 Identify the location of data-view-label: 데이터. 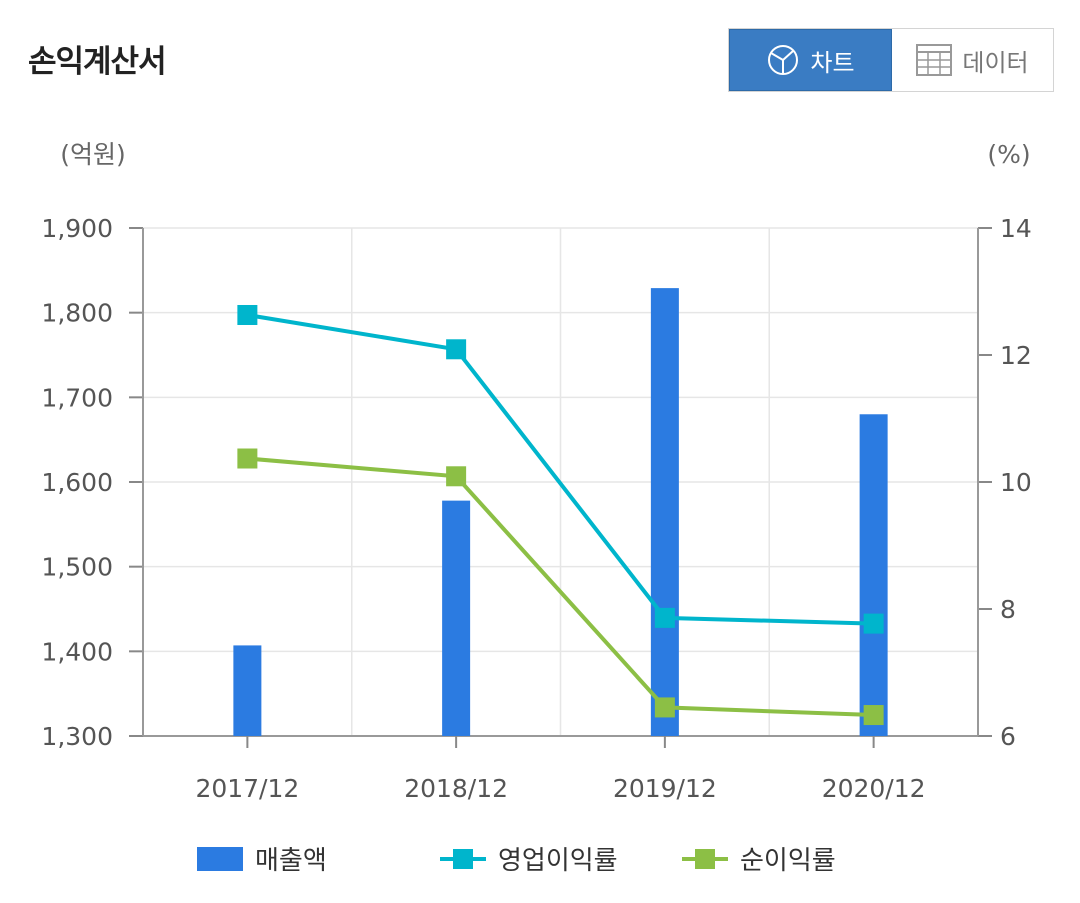
(995, 62).